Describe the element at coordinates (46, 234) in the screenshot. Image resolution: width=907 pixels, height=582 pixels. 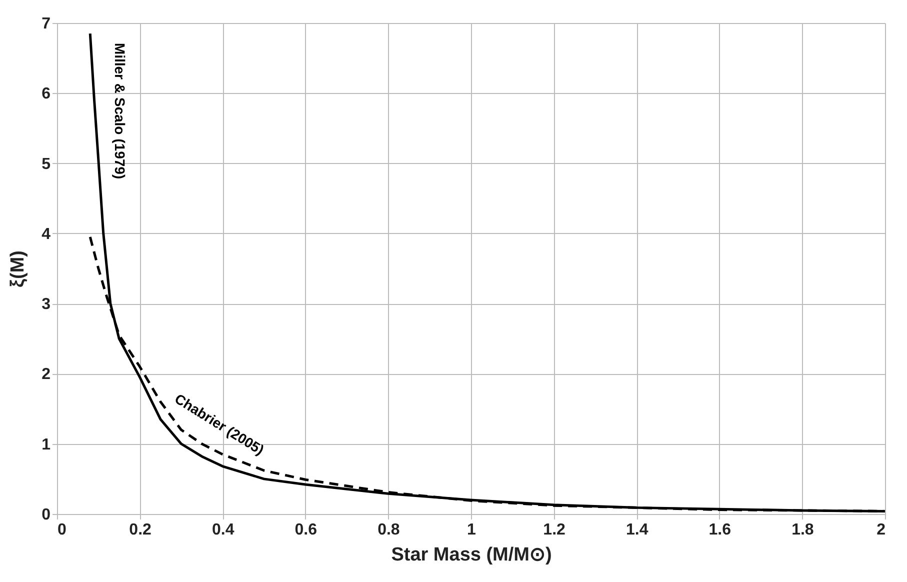
I see `y-tick-label: 4` at that location.